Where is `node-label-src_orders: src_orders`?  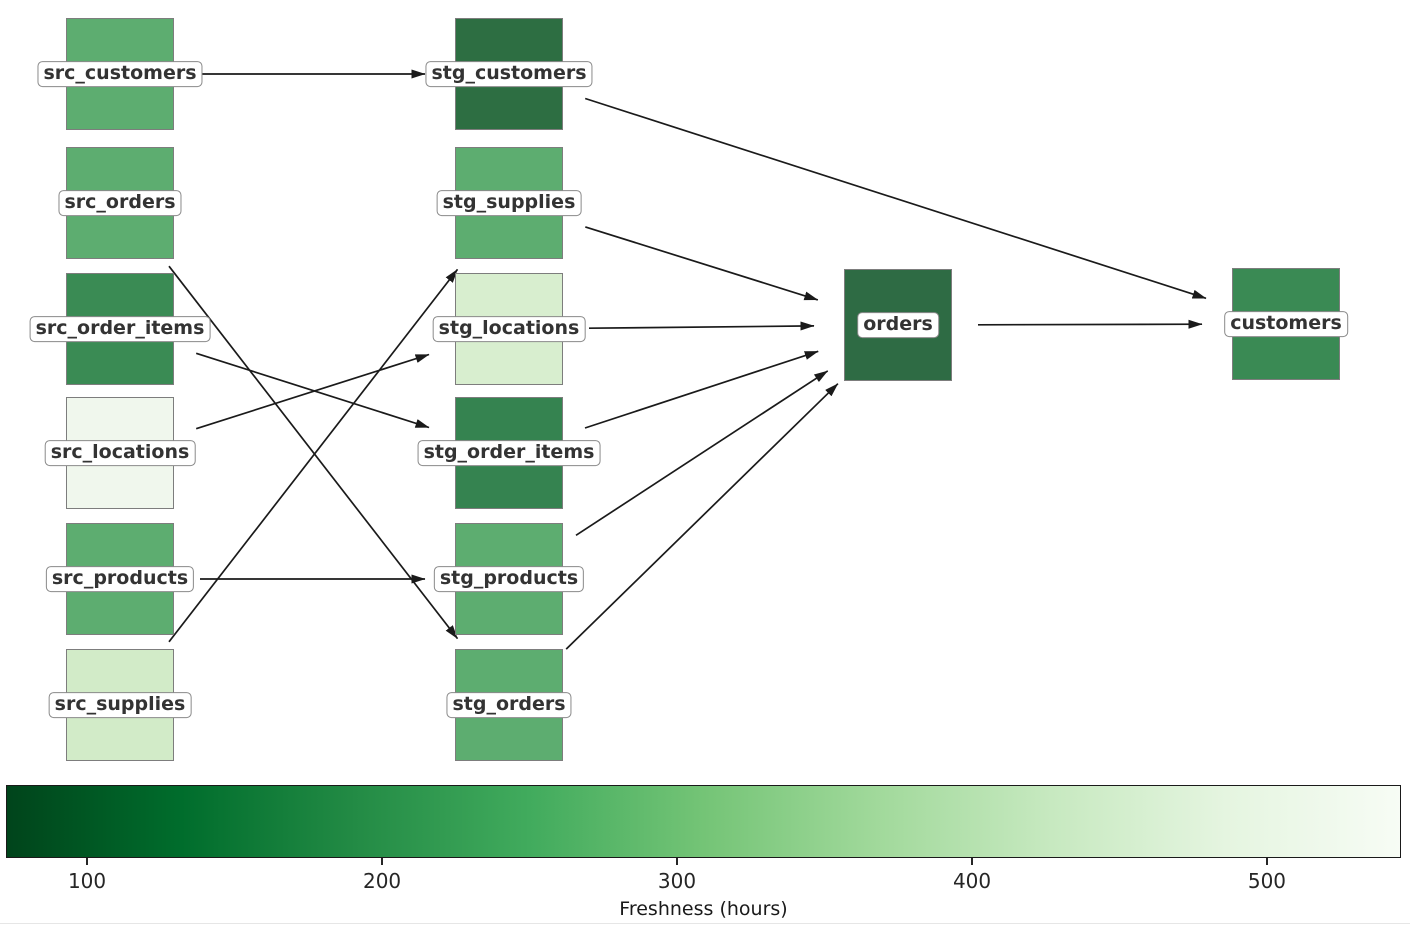
node-label-src_orders: src_orders is located at coordinates (120, 203).